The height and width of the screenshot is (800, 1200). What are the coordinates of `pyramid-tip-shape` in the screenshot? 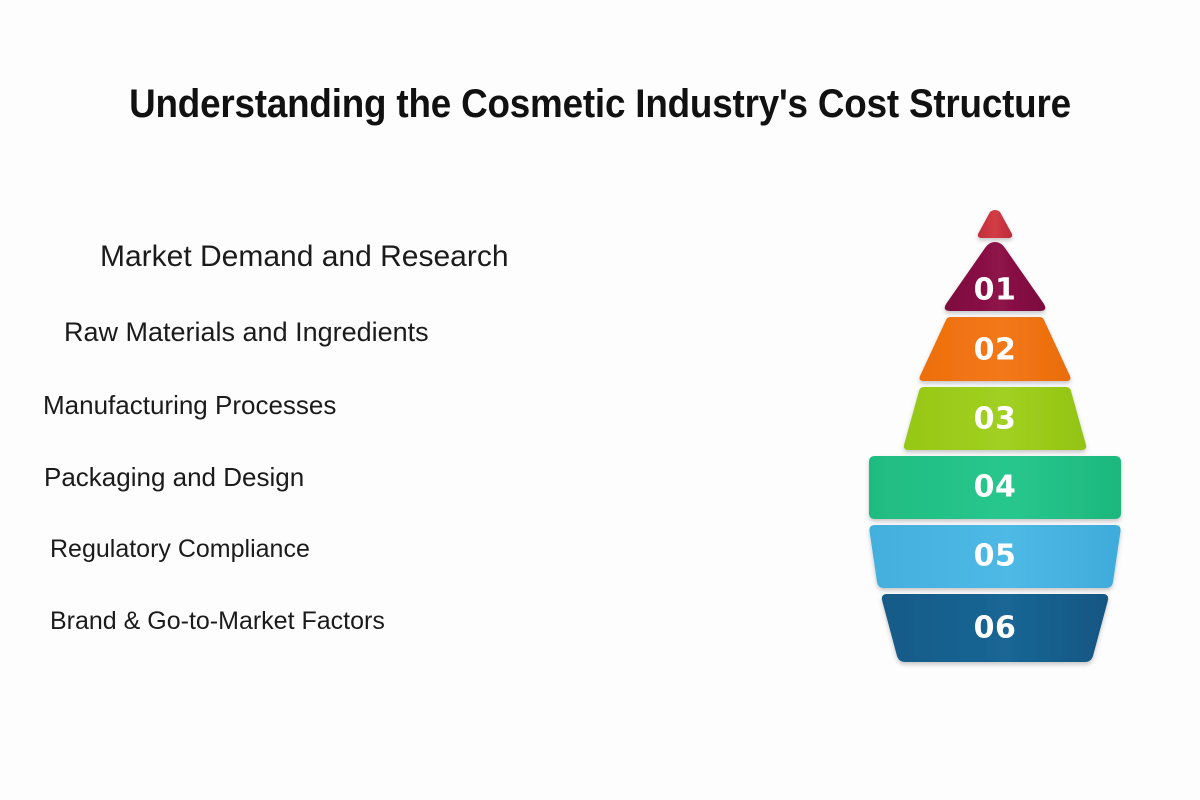 It's located at (995, 224).